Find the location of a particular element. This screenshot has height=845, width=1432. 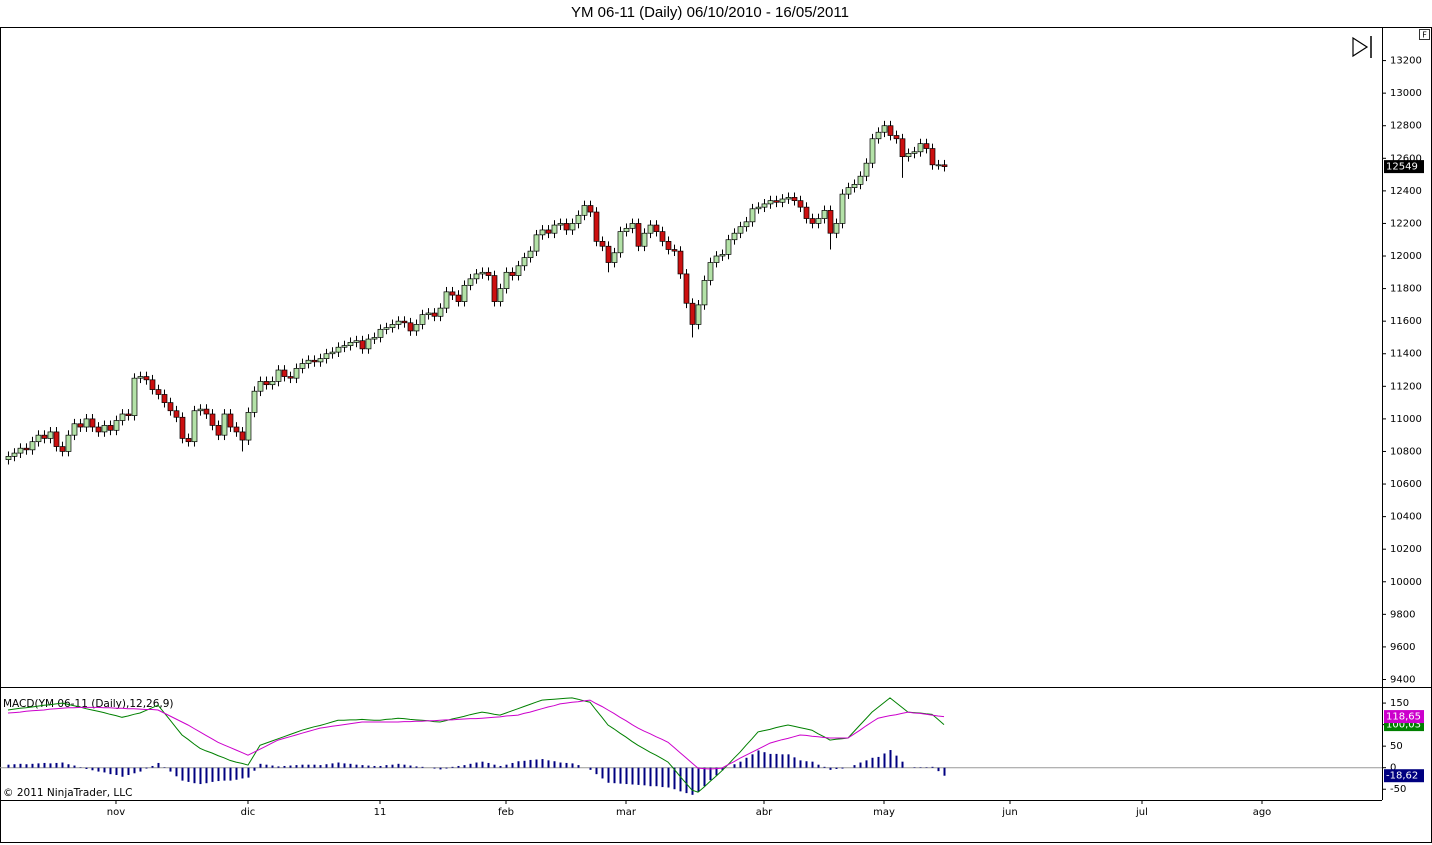

y-tick-label: 11800 is located at coordinates (1406, 289).